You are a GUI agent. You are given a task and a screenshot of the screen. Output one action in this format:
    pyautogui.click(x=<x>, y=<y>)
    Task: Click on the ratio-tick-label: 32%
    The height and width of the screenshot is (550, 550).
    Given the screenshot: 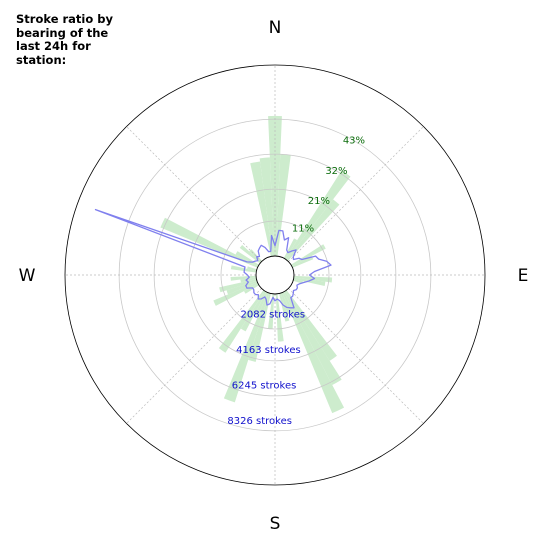 What is the action you would take?
    pyautogui.click(x=336, y=171)
    